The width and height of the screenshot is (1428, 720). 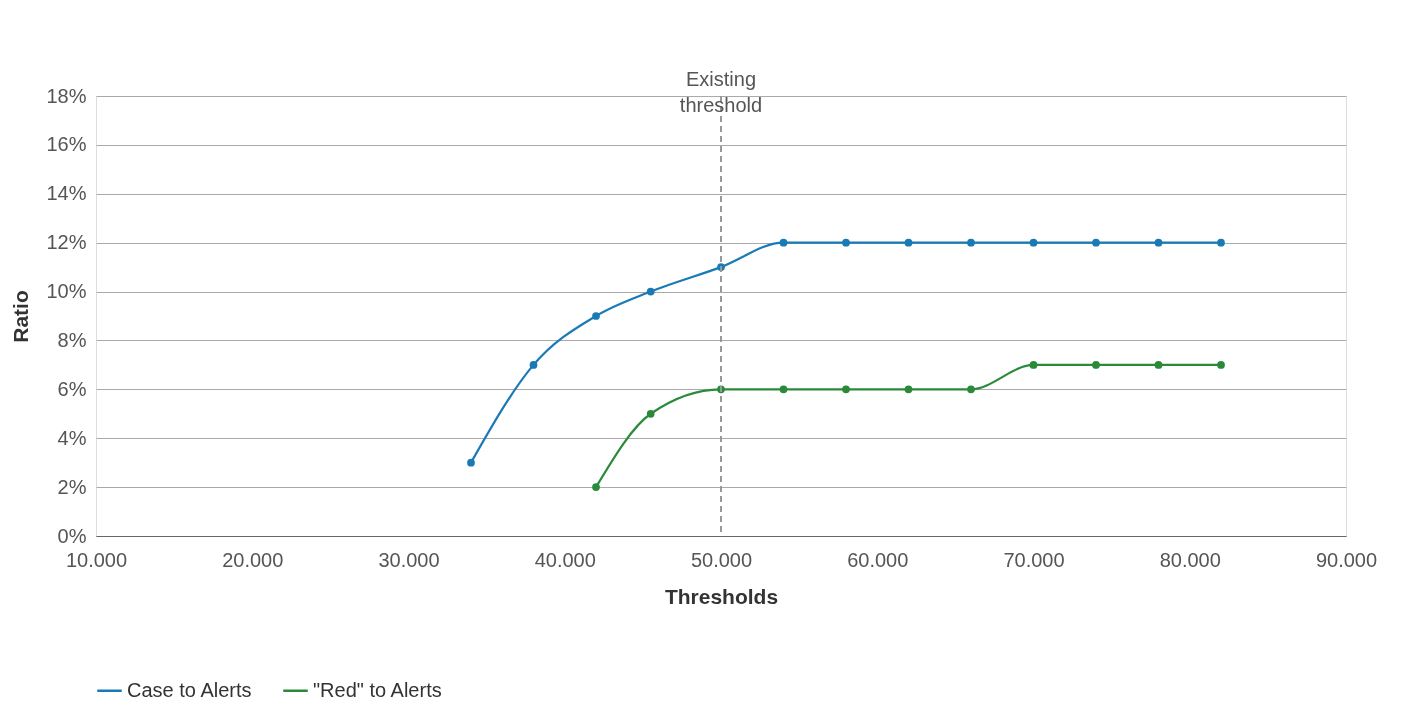 What do you see at coordinates (189, 689) in the screenshot?
I see `legend-label: Case to Alerts` at bounding box center [189, 689].